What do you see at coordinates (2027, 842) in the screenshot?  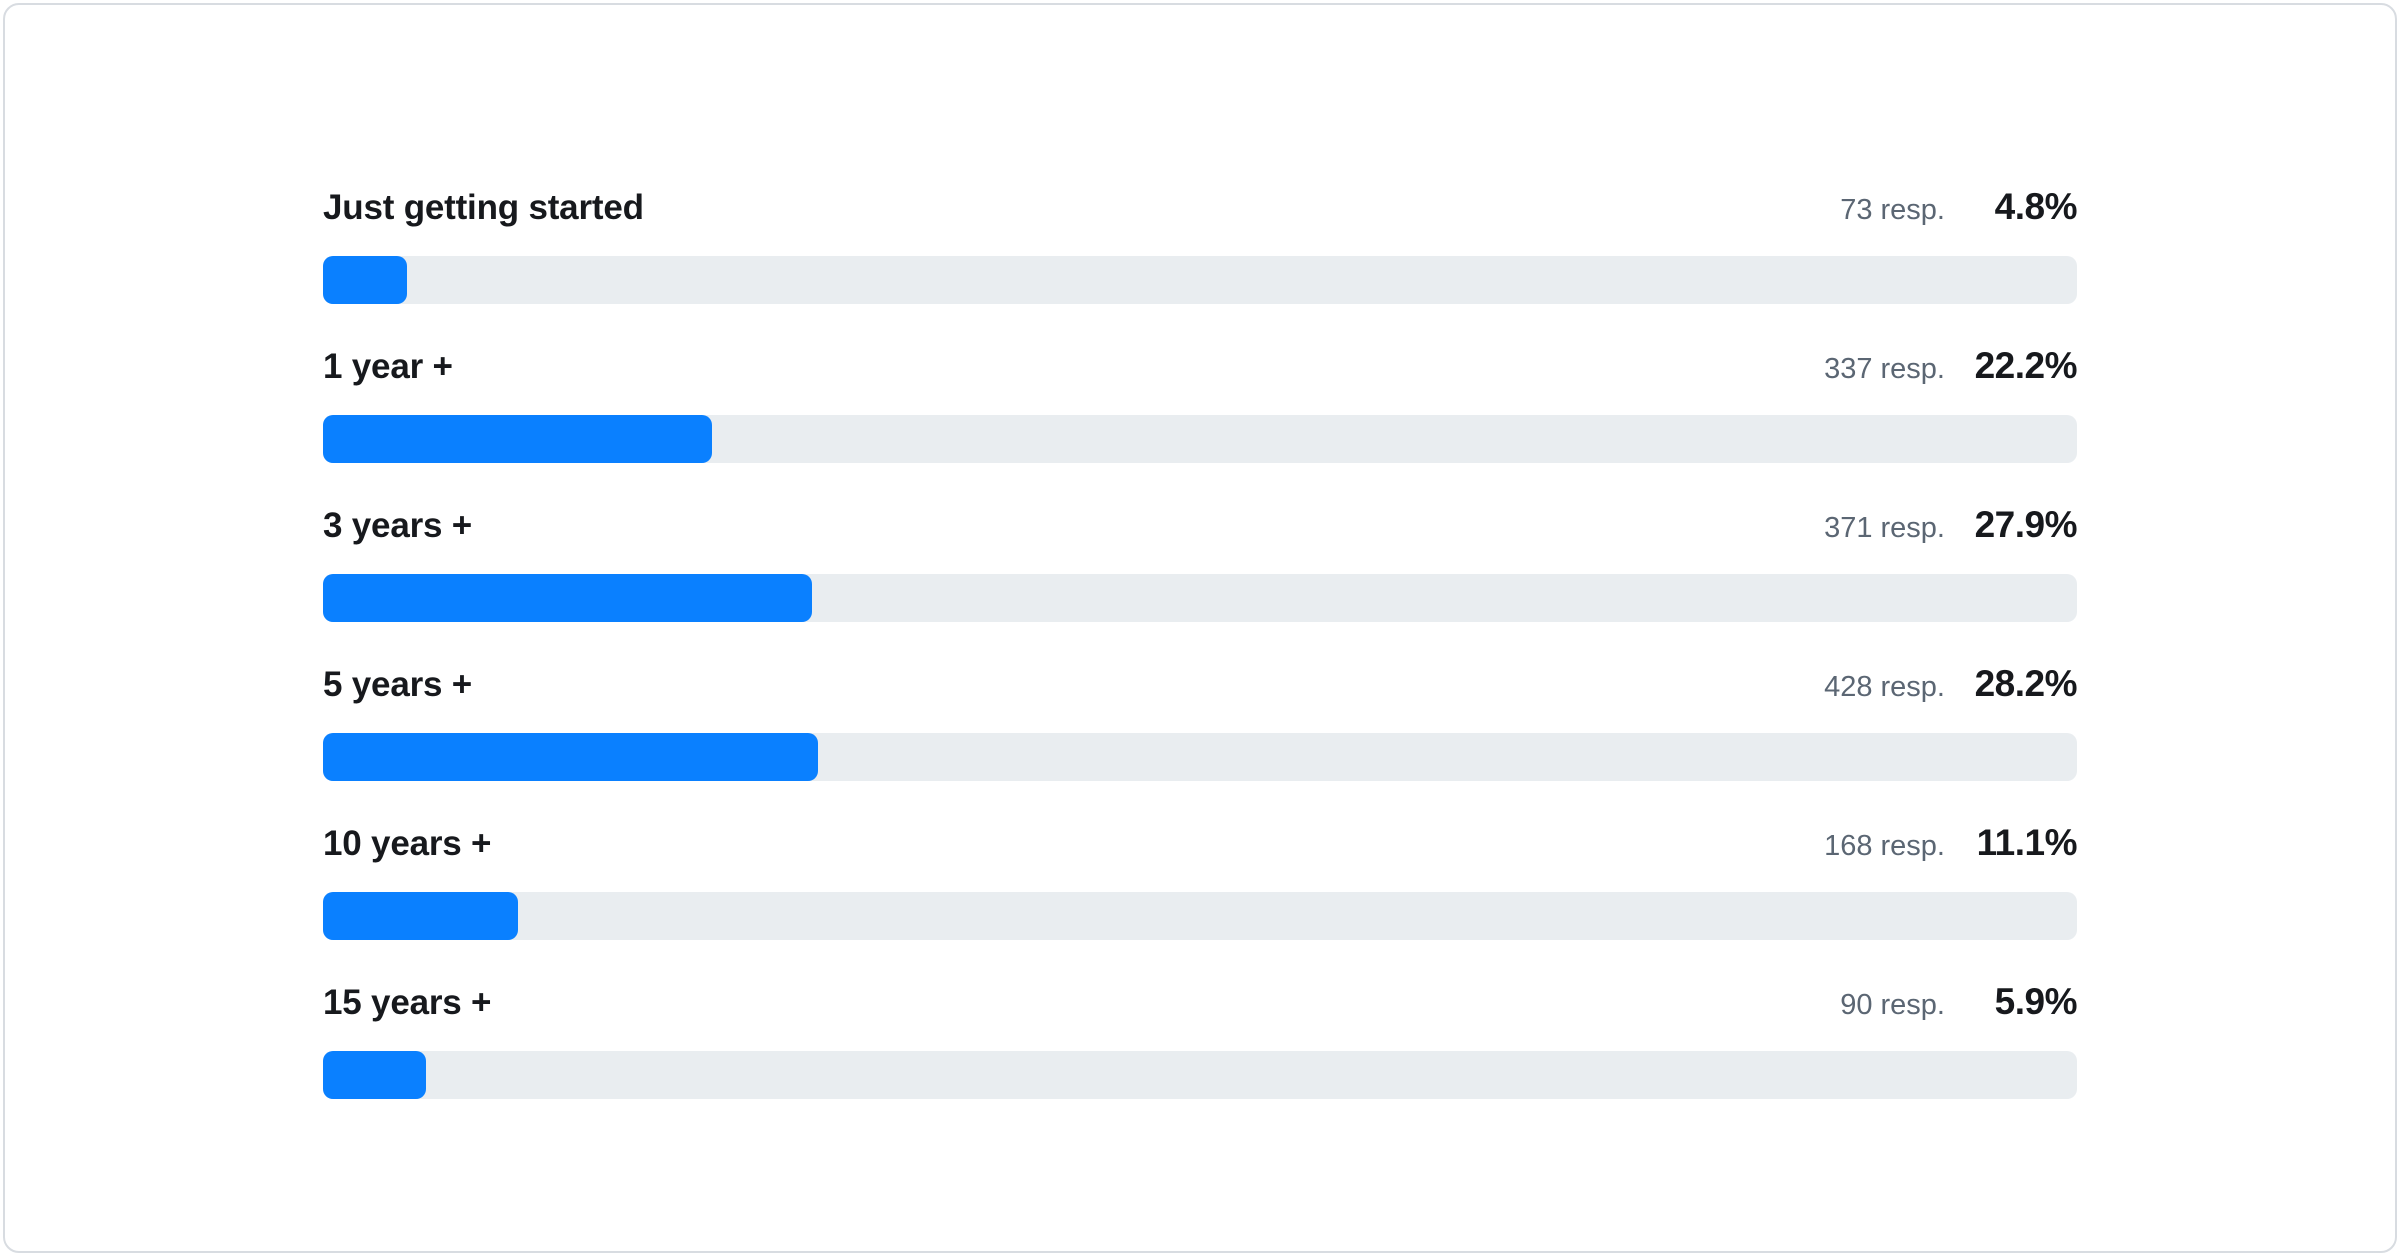 I see `percent-value: 11.1%` at bounding box center [2027, 842].